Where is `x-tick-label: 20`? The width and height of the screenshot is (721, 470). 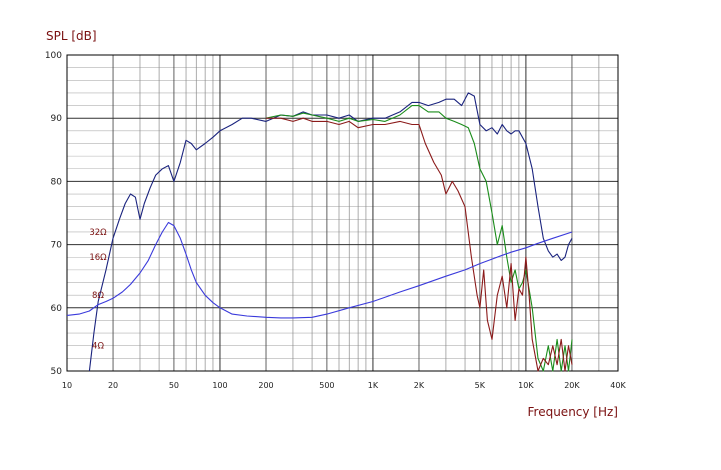
x-tick-label: 20 is located at coordinates (113, 385).